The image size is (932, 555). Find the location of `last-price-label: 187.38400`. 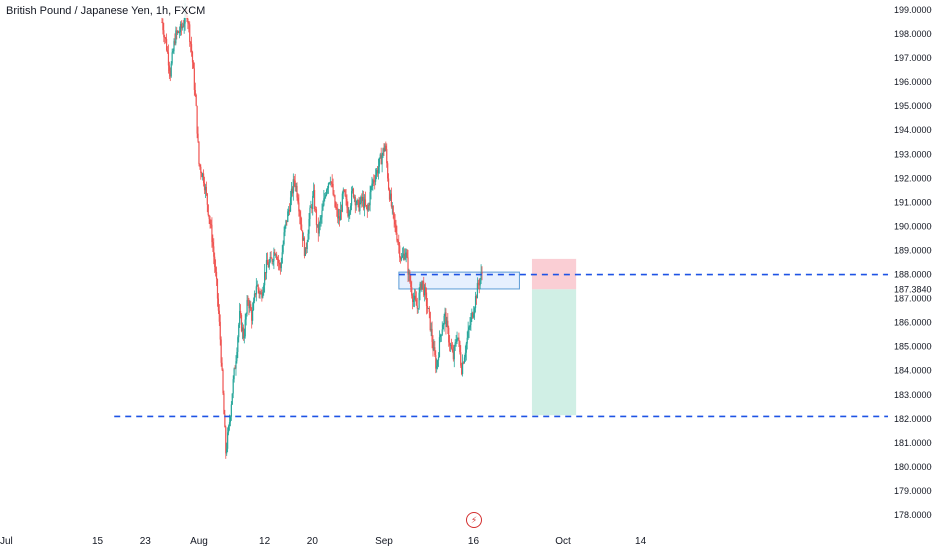

last-price-label: 187.38400 is located at coordinates (913, 289).